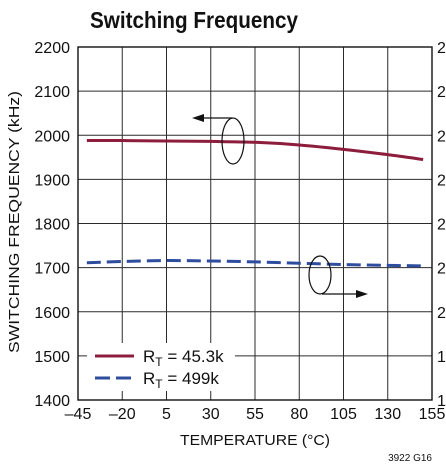 Image resolution: width=446 pixels, height=467 pixels. What do you see at coordinates (343, 414) in the screenshot?
I see `x-tick-label: 105` at bounding box center [343, 414].